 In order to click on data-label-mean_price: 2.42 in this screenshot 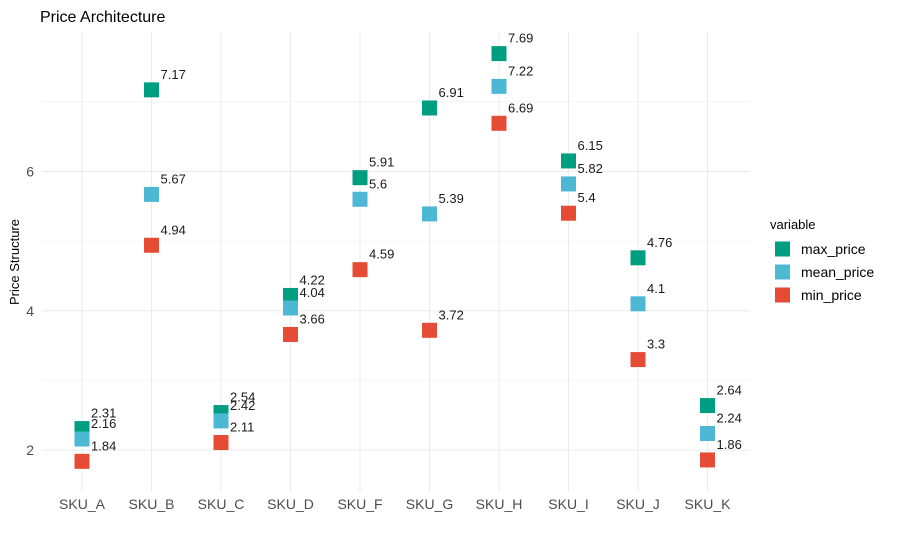, I will do `click(242, 405)`.